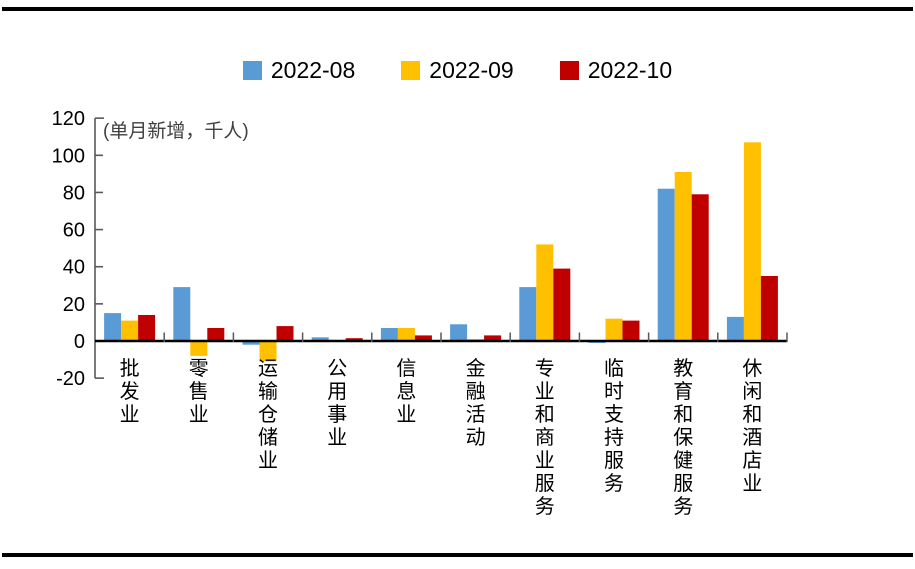  What do you see at coordinates (74, 305) in the screenshot?
I see `y-tick-label: 20` at bounding box center [74, 305].